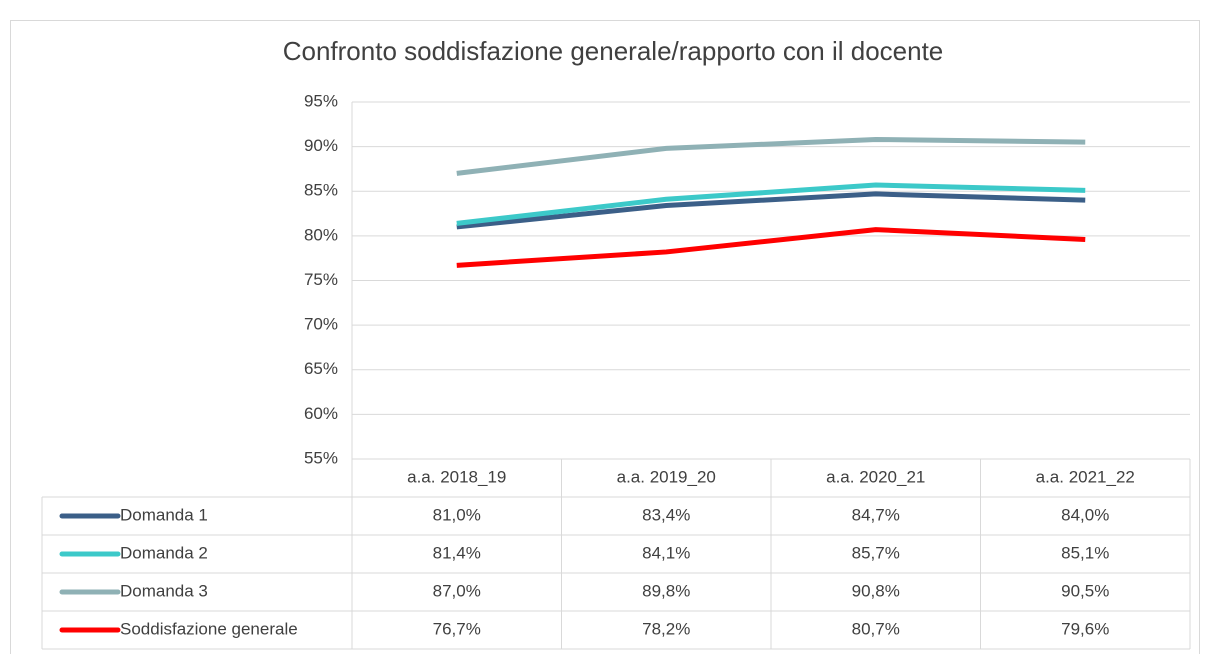 The image size is (1208, 654). Describe the element at coordinates (666, 628) in the screenshot. I see `data-label: 78,2%` at that location.